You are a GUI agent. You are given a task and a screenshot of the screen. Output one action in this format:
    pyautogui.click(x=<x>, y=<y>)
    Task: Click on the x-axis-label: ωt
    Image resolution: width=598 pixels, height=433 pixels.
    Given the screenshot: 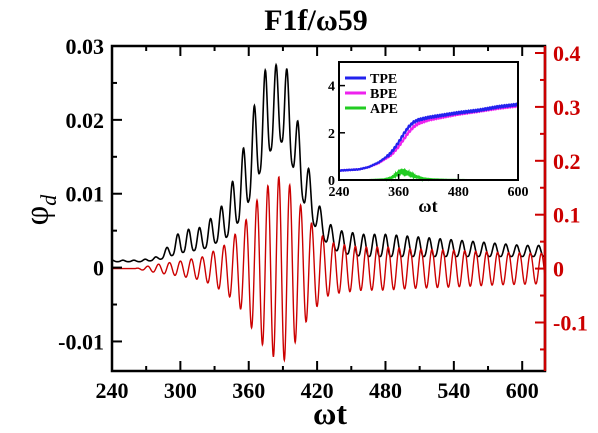 What is the action you would take?
    pyautogui.click(x=330, y=411)
    